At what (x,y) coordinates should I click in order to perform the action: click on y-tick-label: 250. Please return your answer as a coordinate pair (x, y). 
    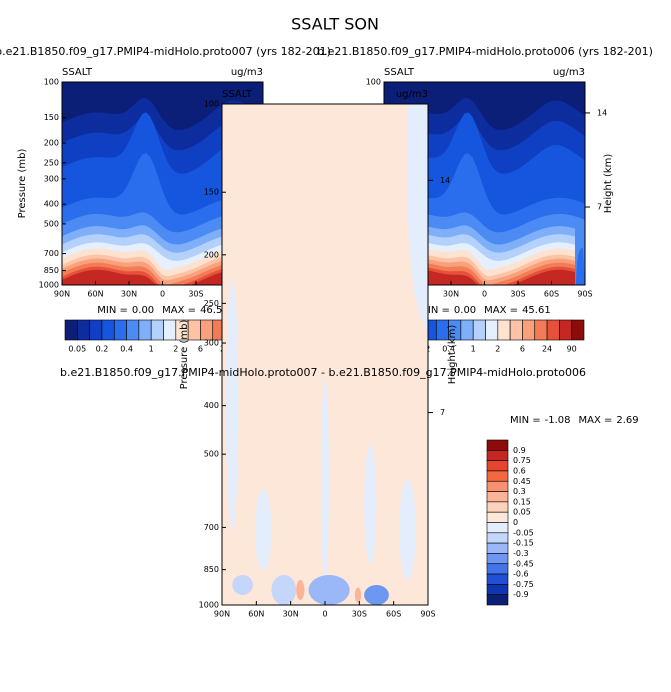
    Looking at the image, I should click on (211, 303).